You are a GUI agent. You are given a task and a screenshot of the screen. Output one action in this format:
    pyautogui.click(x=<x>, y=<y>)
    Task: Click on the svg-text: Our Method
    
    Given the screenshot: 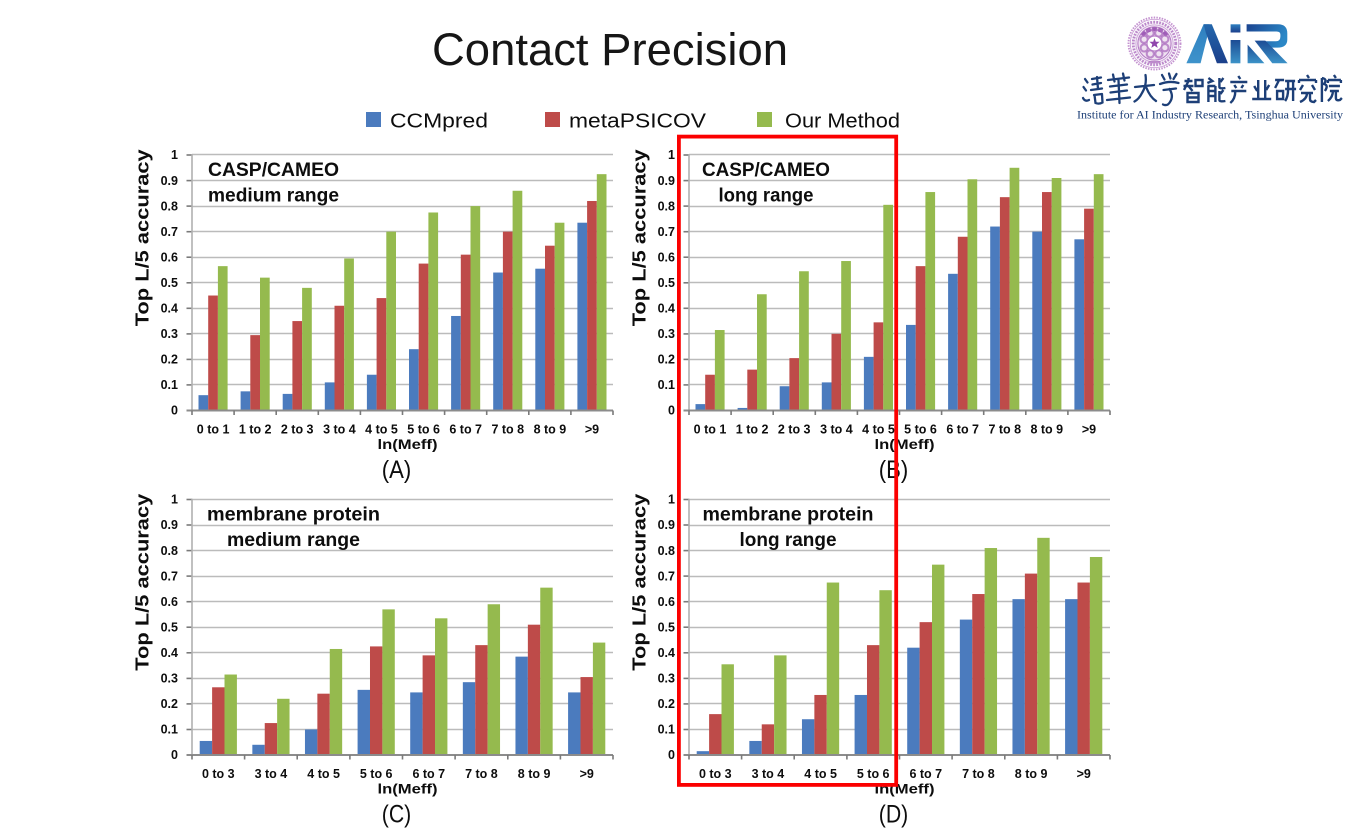 What is the action you would take?
    pyautogui.click(x=842, y=122)
    